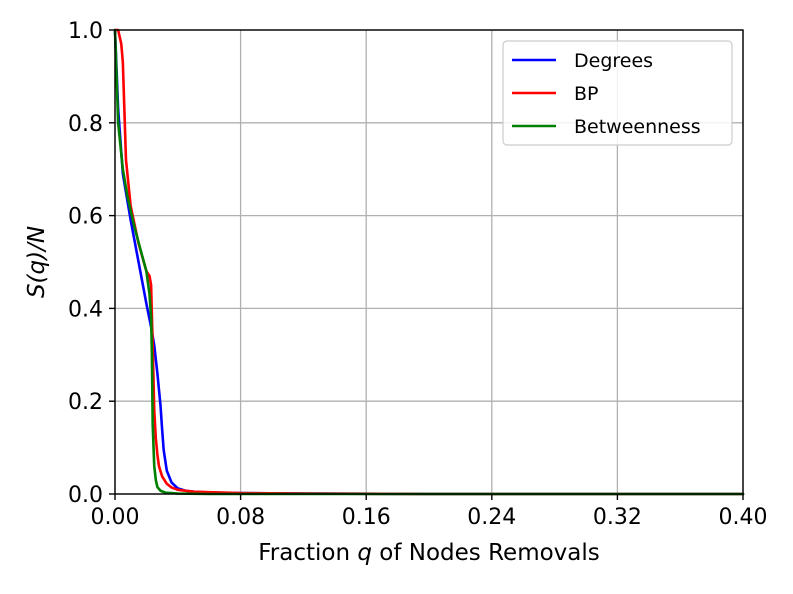  Describe the element at coordinates (637, 127) in the screenshot. I see `legend-label-betweenness: Betweenness` at that location.